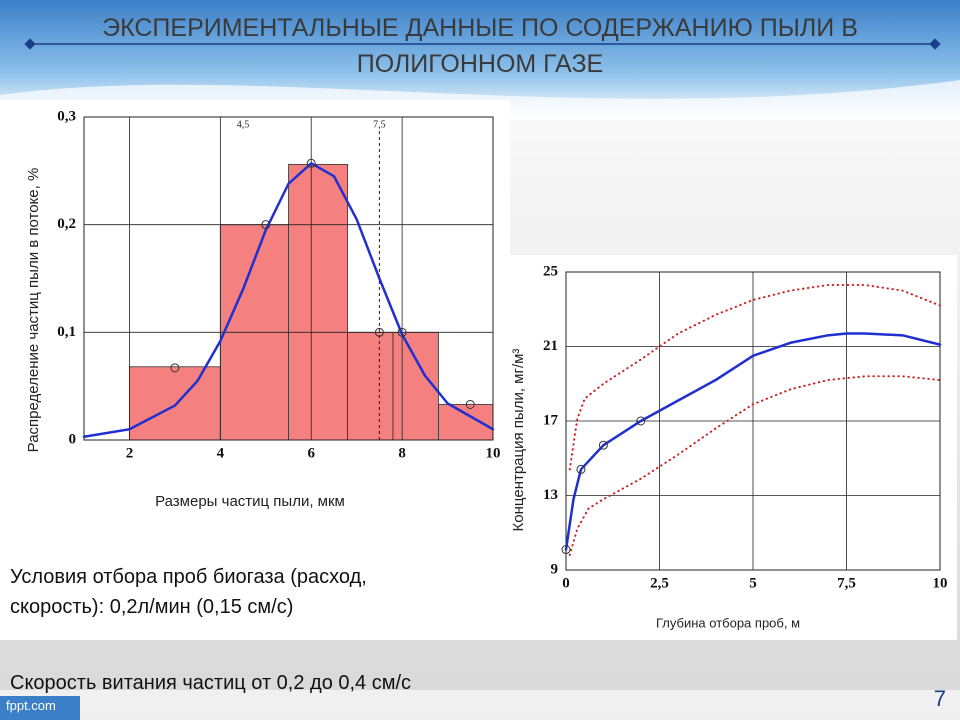 The height and width of the screenshot is (720, 960). Describe the element at coordinates (728, 622) in the screenshot. I see `x-axis-label: Глубина отбора проб, м` at that location.